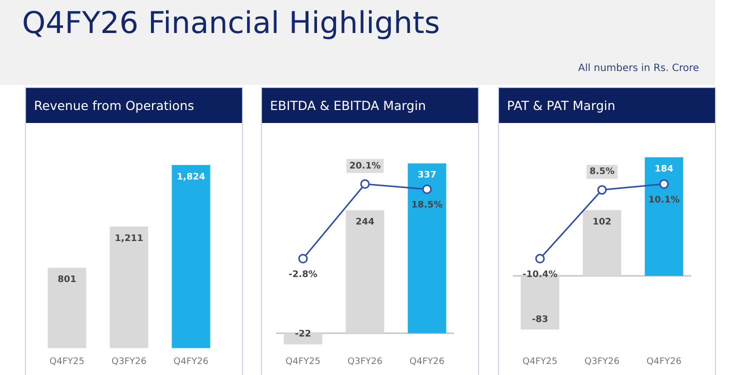 The image size is (750, 375). Describe the element at coordinates (427, 175) in the screenshot. I see `data-label: 337` at that location.